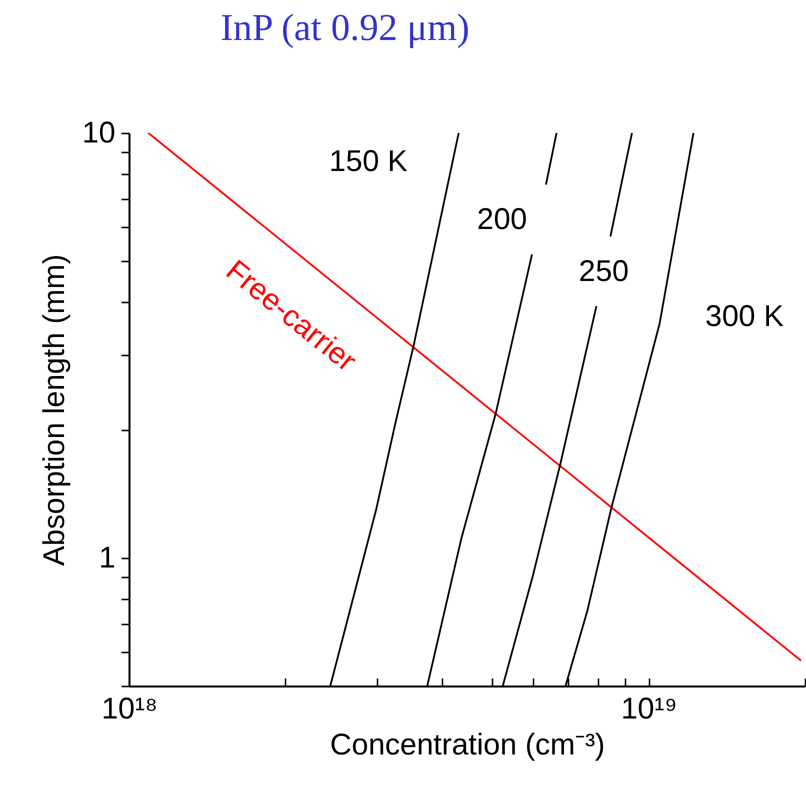 The height and width of the screenshot is (789, 806). What do you see at coordinates (649, 709) in the screenshot?
I see `x-tick-label: 10¹⁹` at bounding box center [649, 709].